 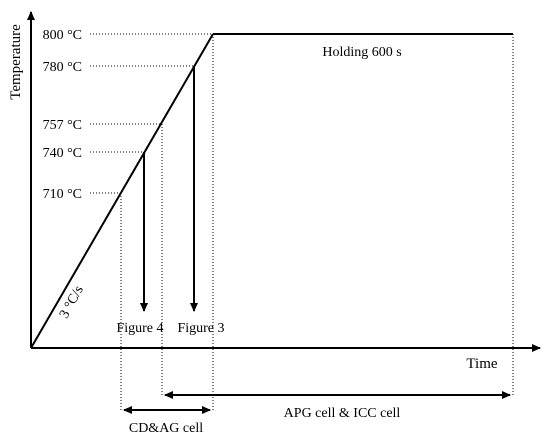 What do you see at coordinates (93, 153) in the screenshot?
I see `temperature-mark-740: 740 °C` at bounding box center [93, 153].